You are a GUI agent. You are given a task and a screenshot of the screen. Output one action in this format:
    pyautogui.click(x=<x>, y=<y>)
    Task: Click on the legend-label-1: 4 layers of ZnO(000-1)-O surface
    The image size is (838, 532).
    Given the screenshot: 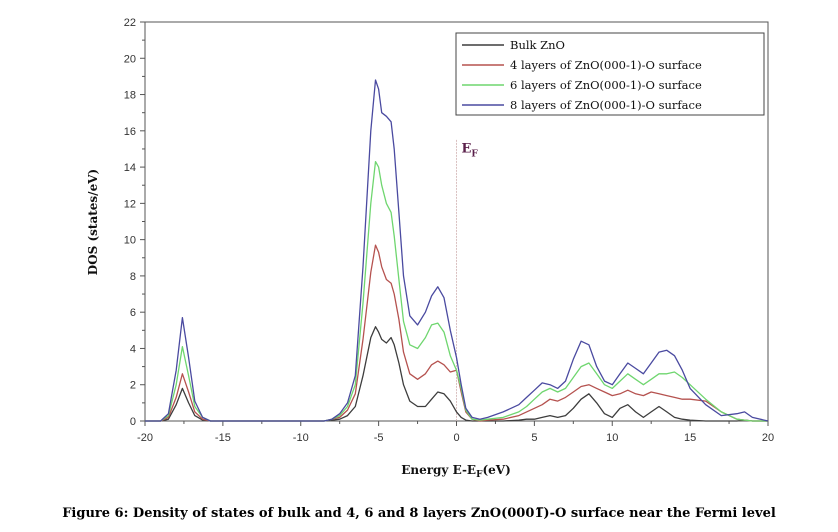 What is the action you would take?
    pyautogui.click(x=606, y=65)
    